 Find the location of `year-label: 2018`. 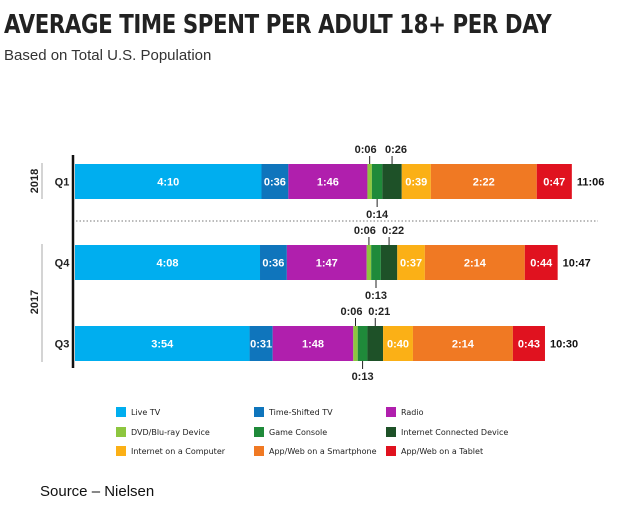

year-label: 2018 is located at coordinates (35, 181).